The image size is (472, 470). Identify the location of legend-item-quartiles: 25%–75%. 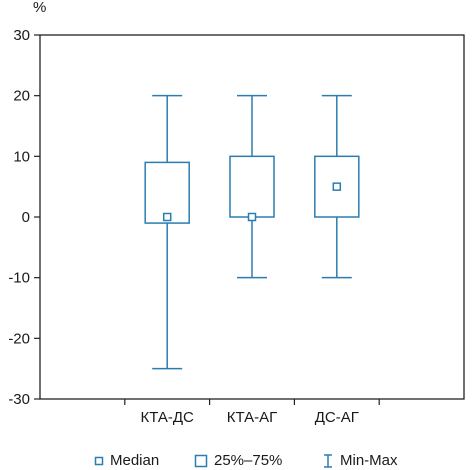
(238, 460).